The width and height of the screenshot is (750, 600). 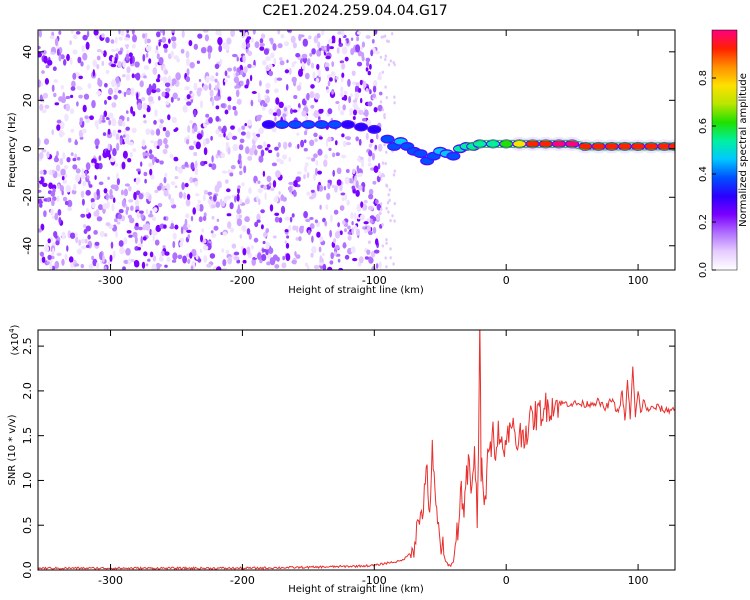 I want to click on y-tick-label: 1.0, so click(x=27, y=481).